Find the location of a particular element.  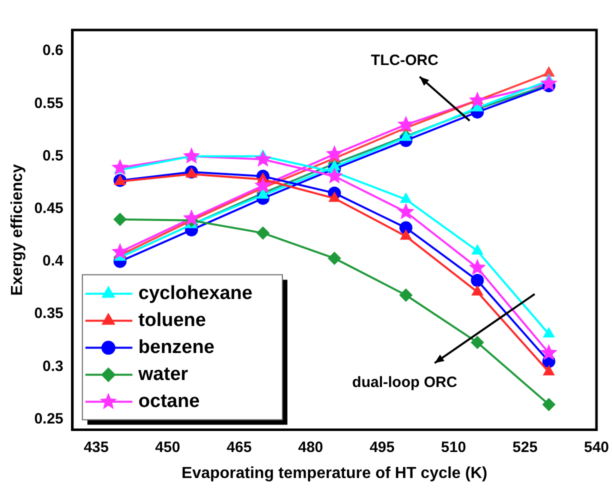

y-tick-label: 0.35 is located at coordinates (49, 313).